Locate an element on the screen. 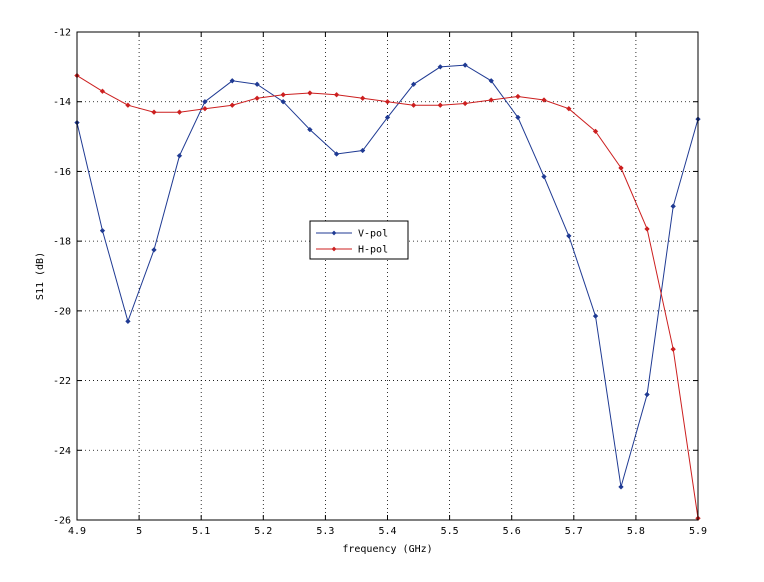 The image size is (764, 582). x-axis-label: frequency (GHz) is located at coordinates (387, 549).